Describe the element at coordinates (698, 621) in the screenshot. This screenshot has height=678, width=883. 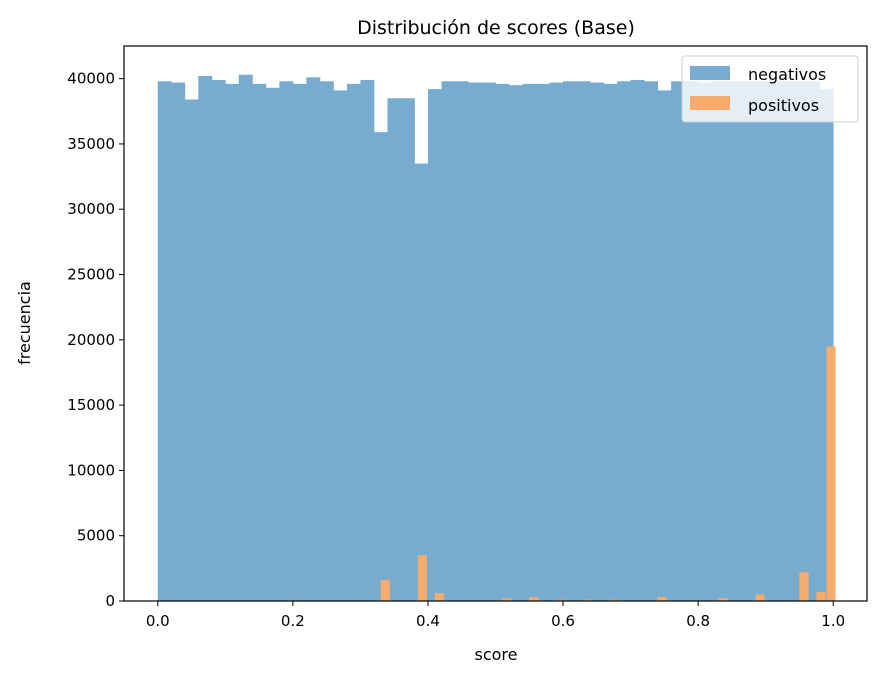
I see `x-tick-label: 0.8` at that location.